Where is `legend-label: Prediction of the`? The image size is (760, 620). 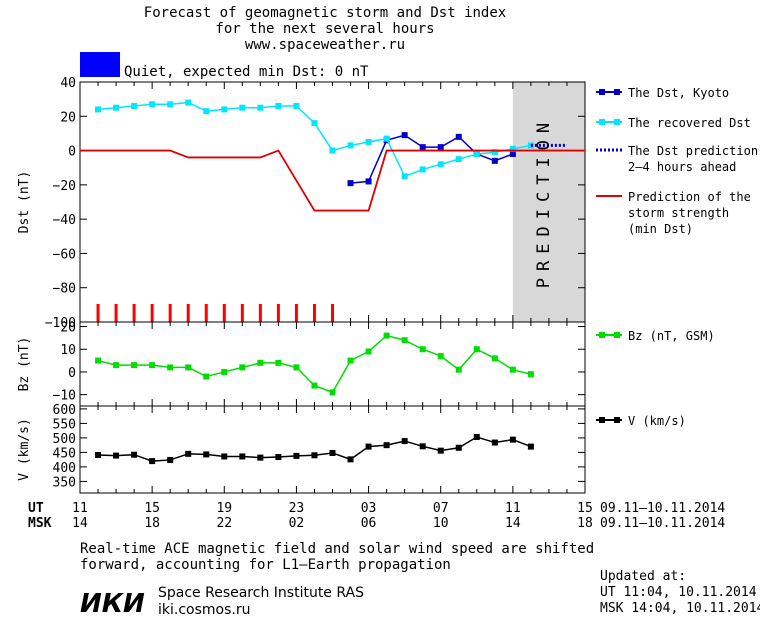
legend-label: Prediction of the is located at coordinates (689, 197).